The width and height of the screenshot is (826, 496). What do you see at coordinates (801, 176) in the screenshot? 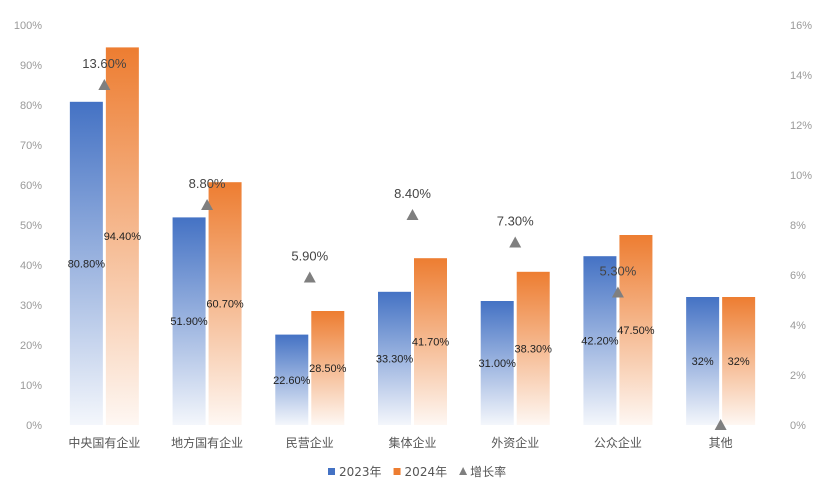
I see `right-tick-label: 10%` at bounding box center [801, 176].